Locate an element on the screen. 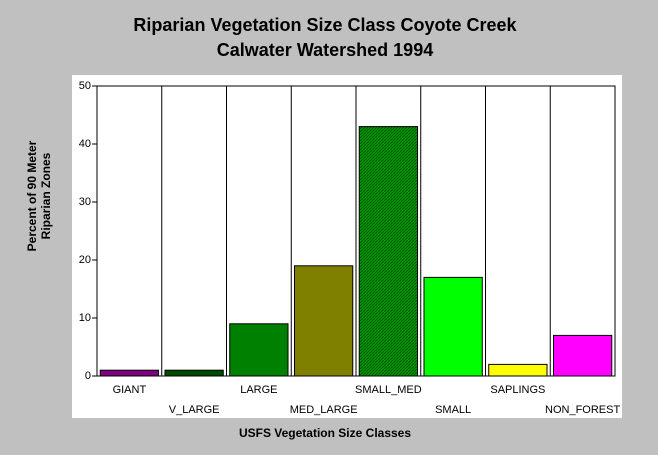 This screenshot has height=455, width=658. y-tick-label: 10 is located at coordinates (85, 318).